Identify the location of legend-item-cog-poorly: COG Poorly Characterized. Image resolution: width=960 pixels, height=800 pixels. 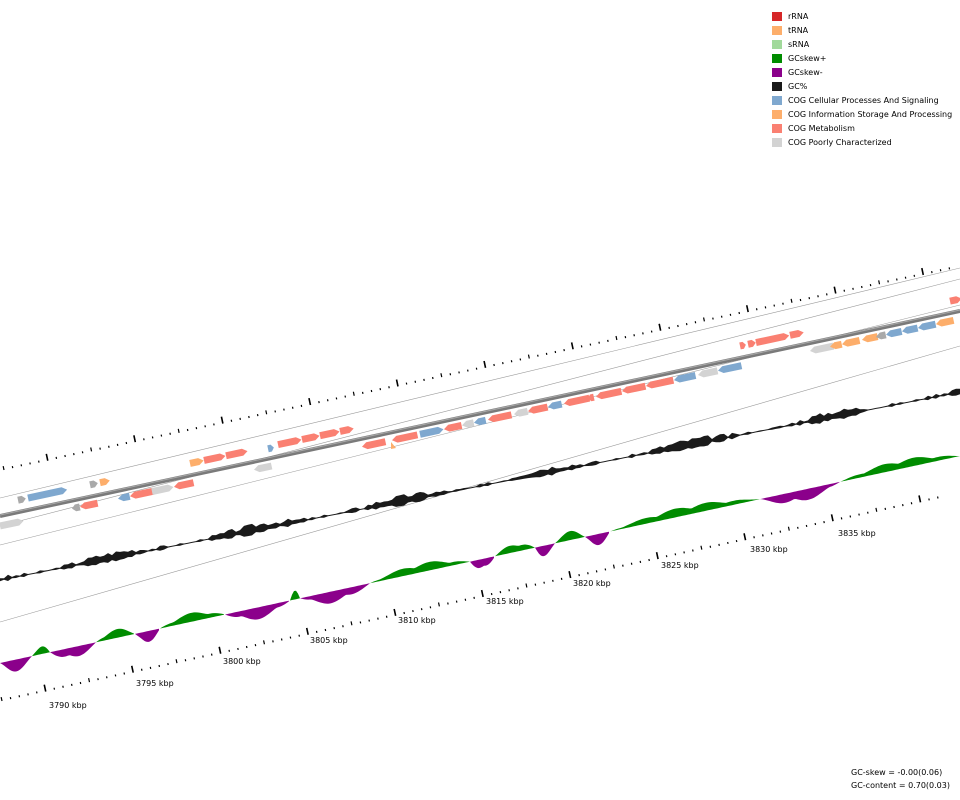
(862, 142).